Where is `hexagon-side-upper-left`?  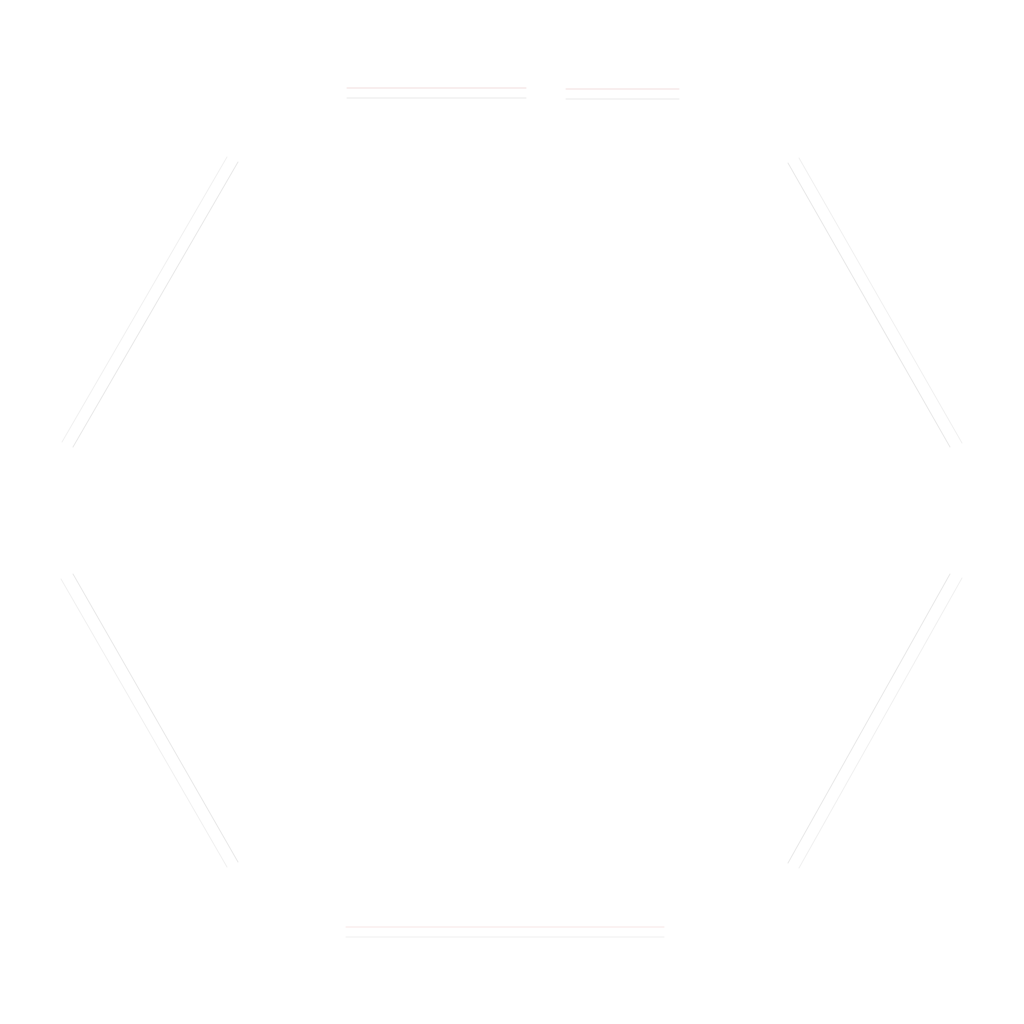
hexagon-side-upper-left is located at coordinates (150, 302).